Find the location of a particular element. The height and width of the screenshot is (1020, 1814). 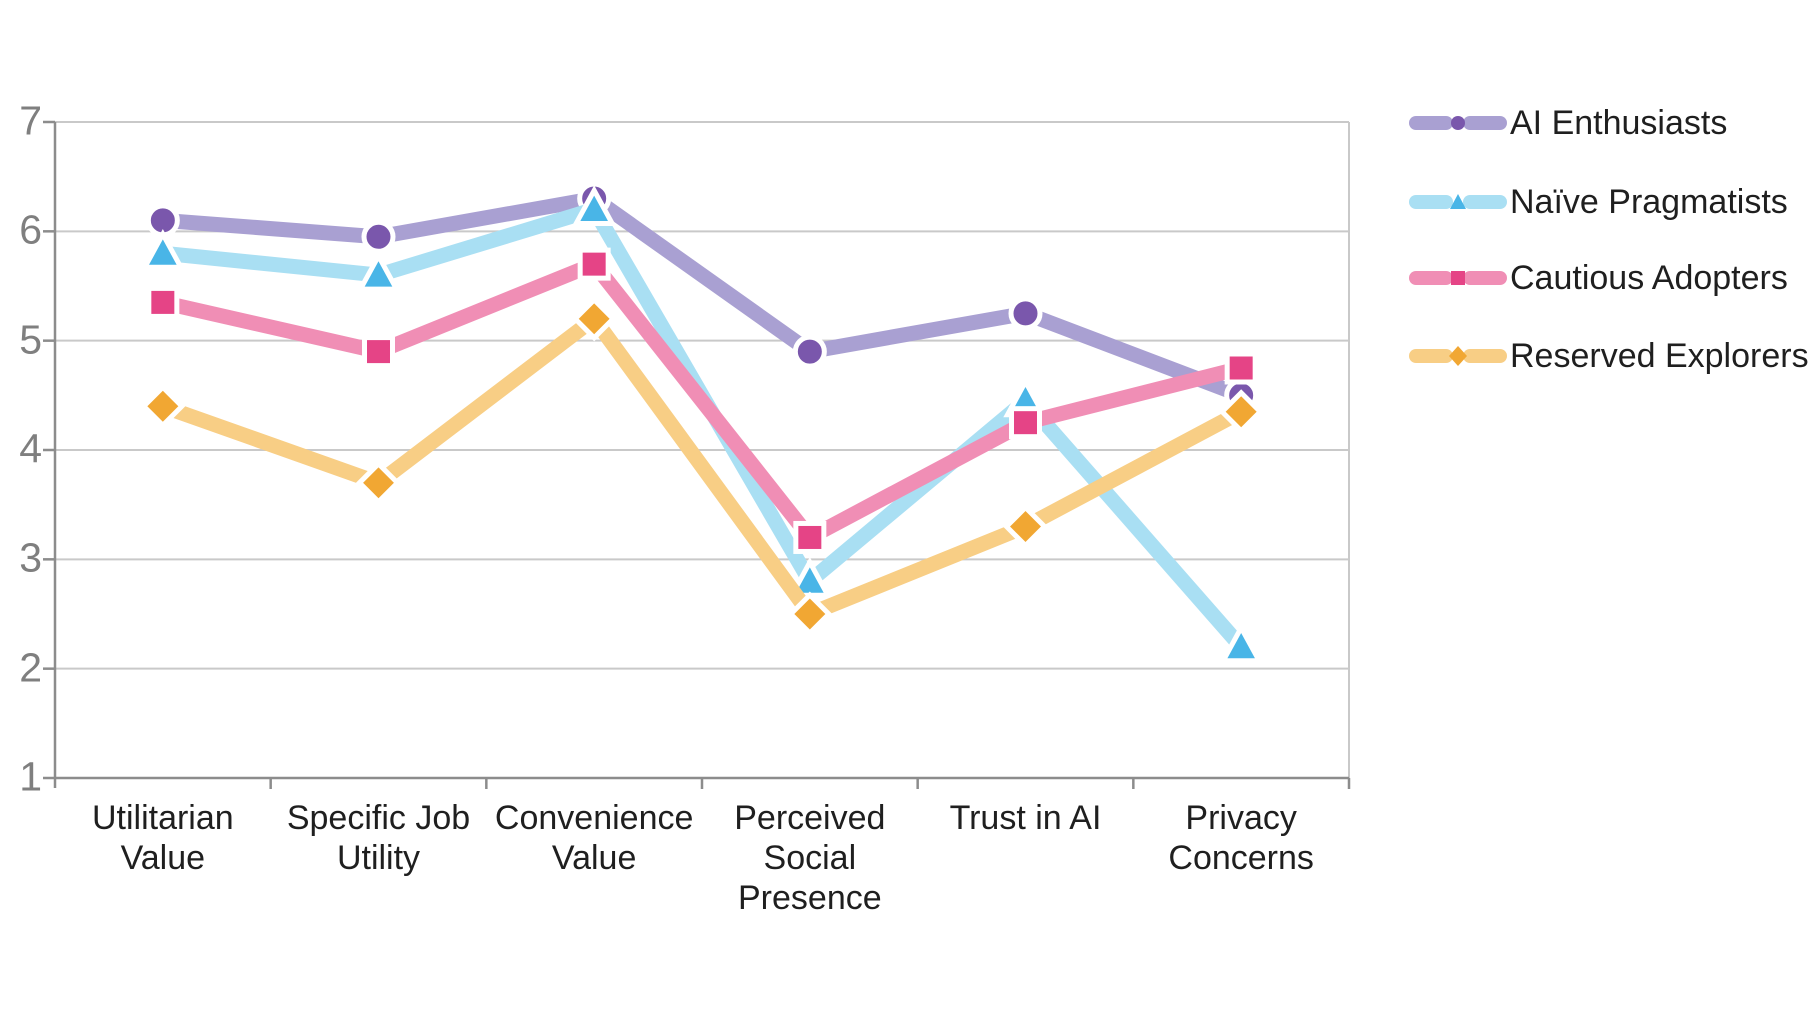

legend-label: Reserved Explorers is located at coordinates (1659, 355).